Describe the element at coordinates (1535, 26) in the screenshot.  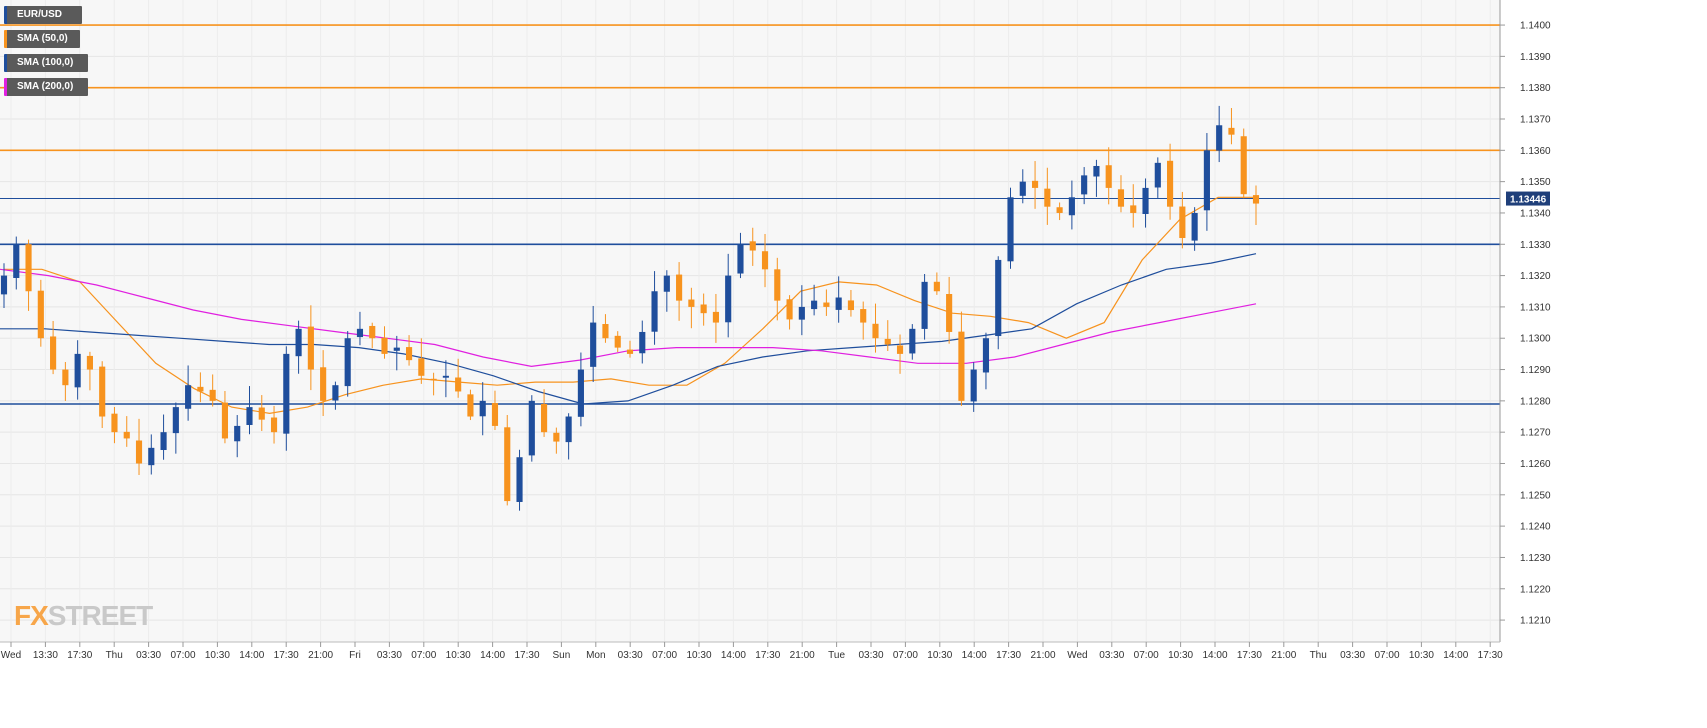
I see `y-tick-label: 1.1400` at that location.